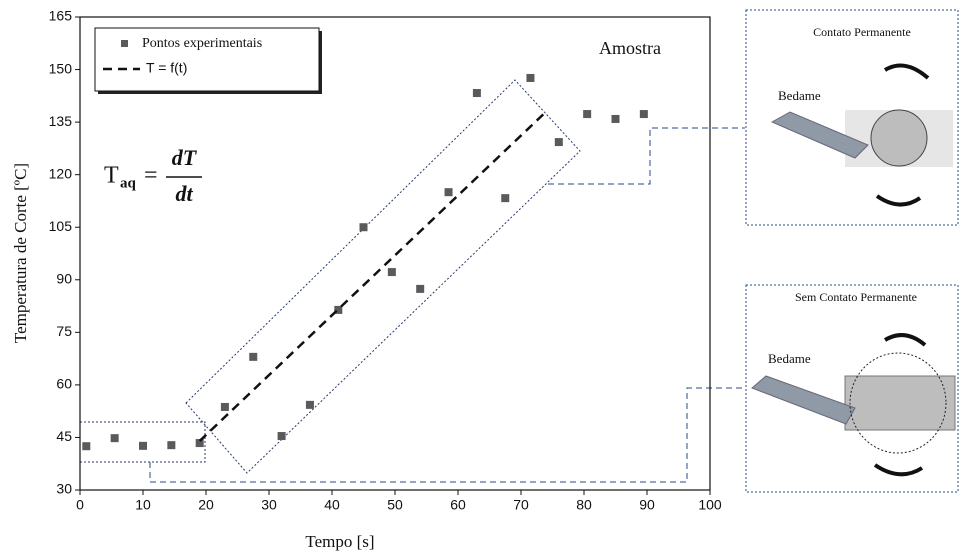 This screenshot has width=960, height=556. I want to click on formula-eq: =, so click(151, 176).